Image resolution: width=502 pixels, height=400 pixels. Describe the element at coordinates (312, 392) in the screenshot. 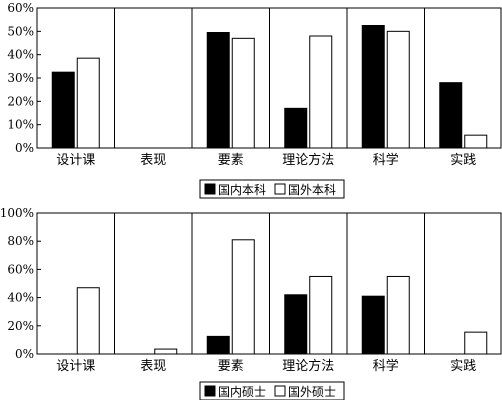

I see `legend-label: 国外硕士` at that location.